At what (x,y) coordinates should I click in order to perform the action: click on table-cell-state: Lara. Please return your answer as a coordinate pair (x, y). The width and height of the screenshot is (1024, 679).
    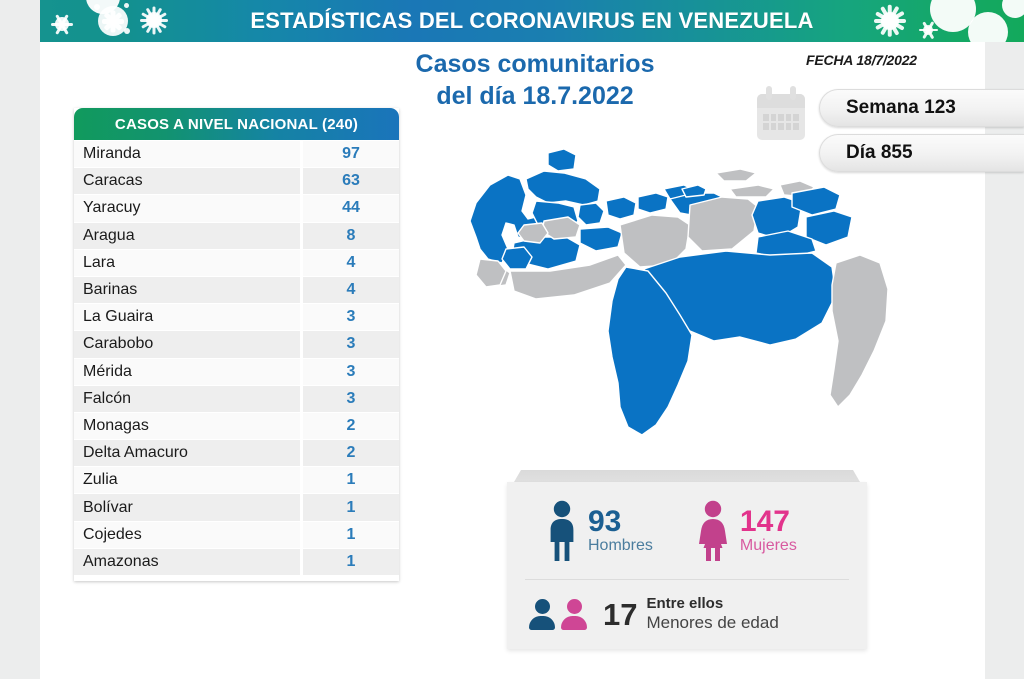
    Looking at the image, I should click on (187, 262).